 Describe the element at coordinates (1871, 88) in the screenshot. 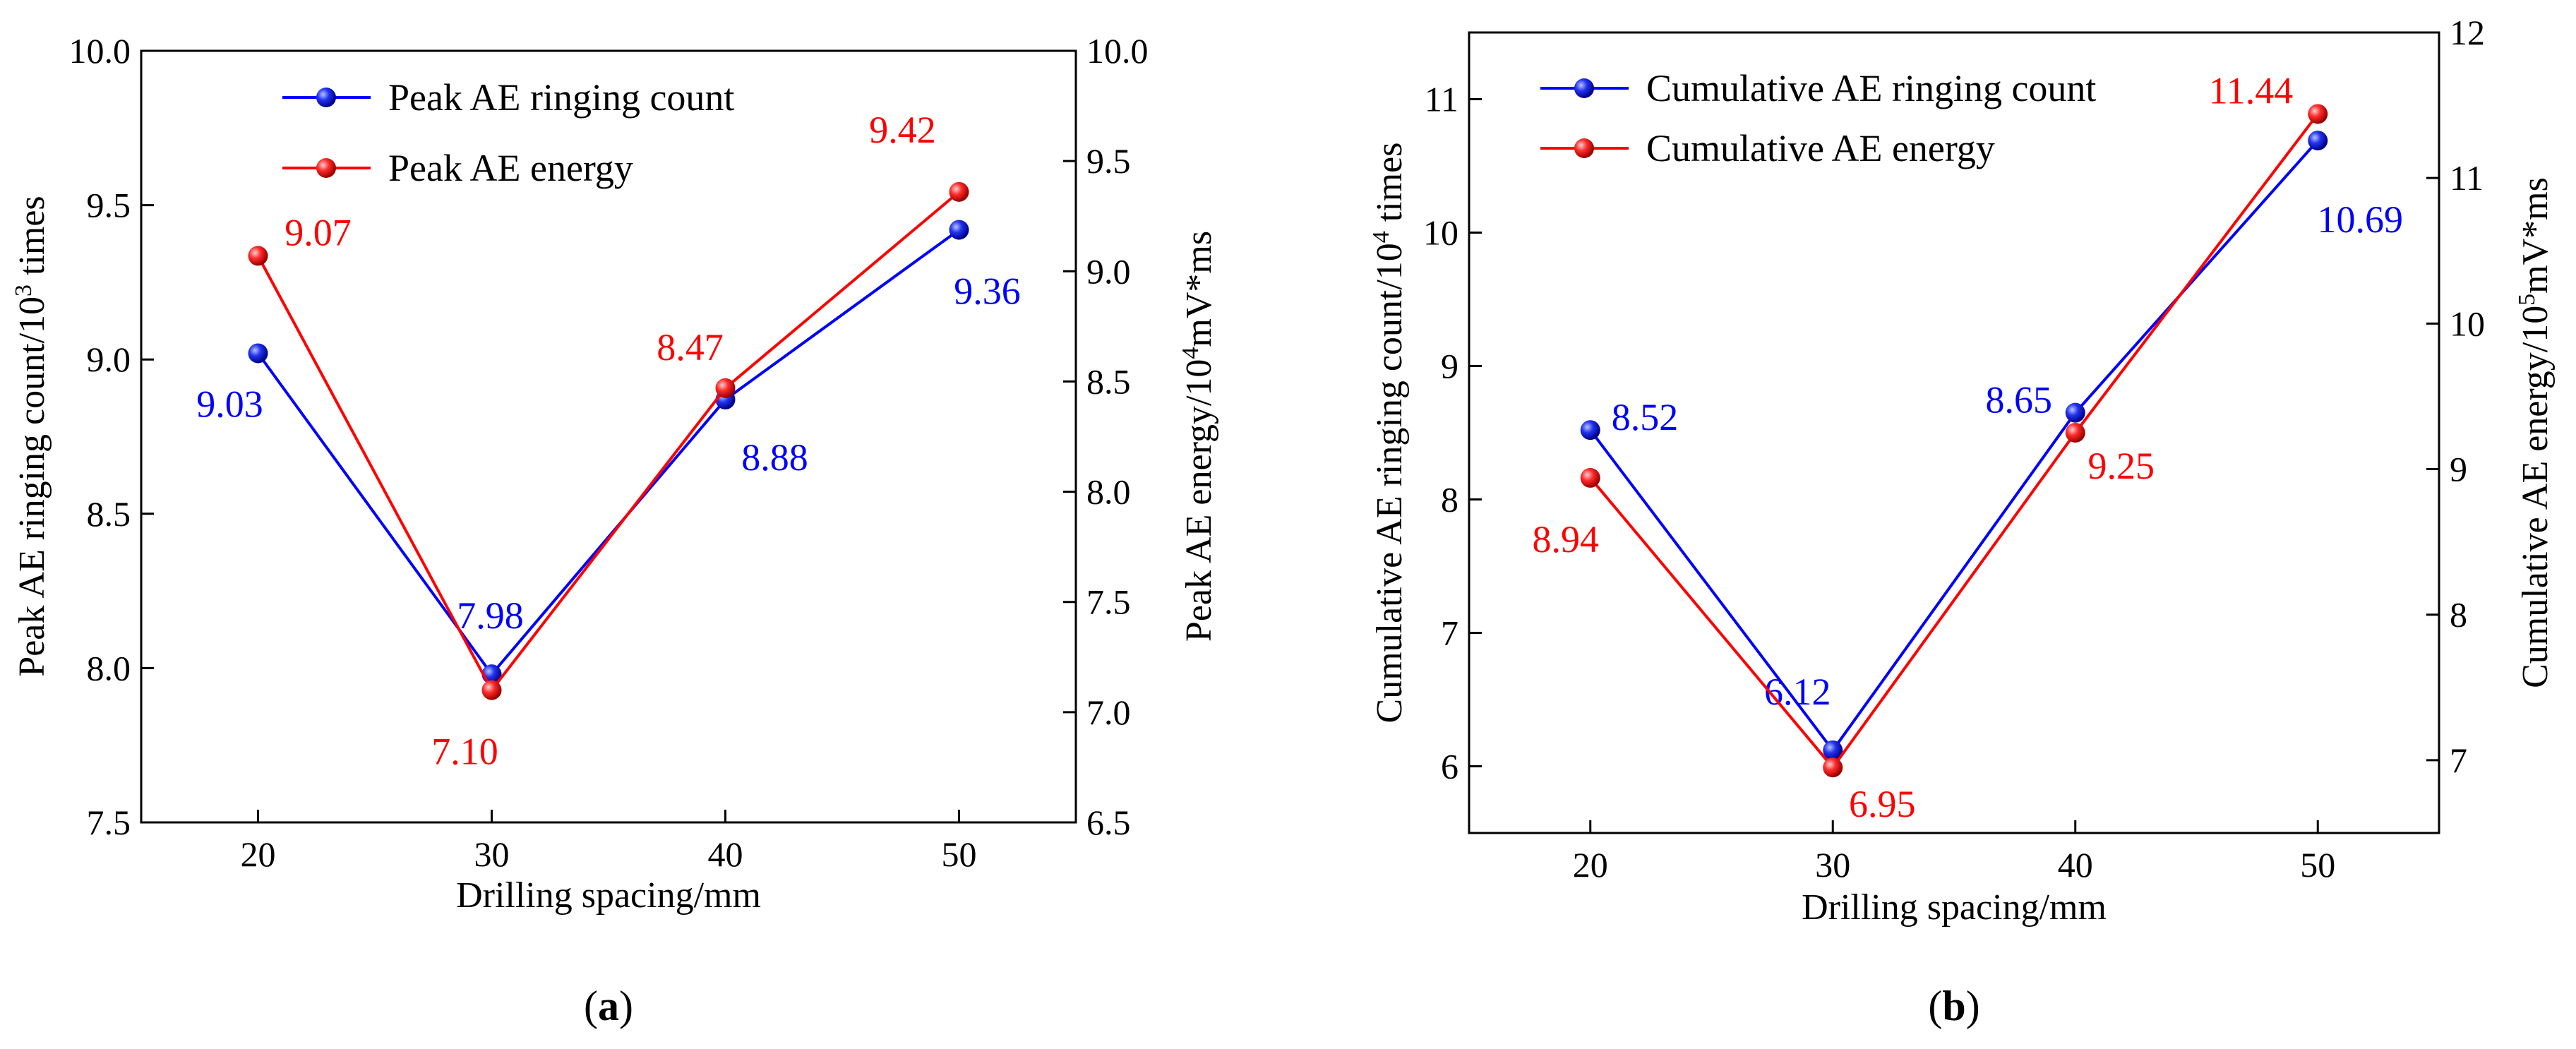

I see `legend-entry: Cumulative AE ringing count` at that location.